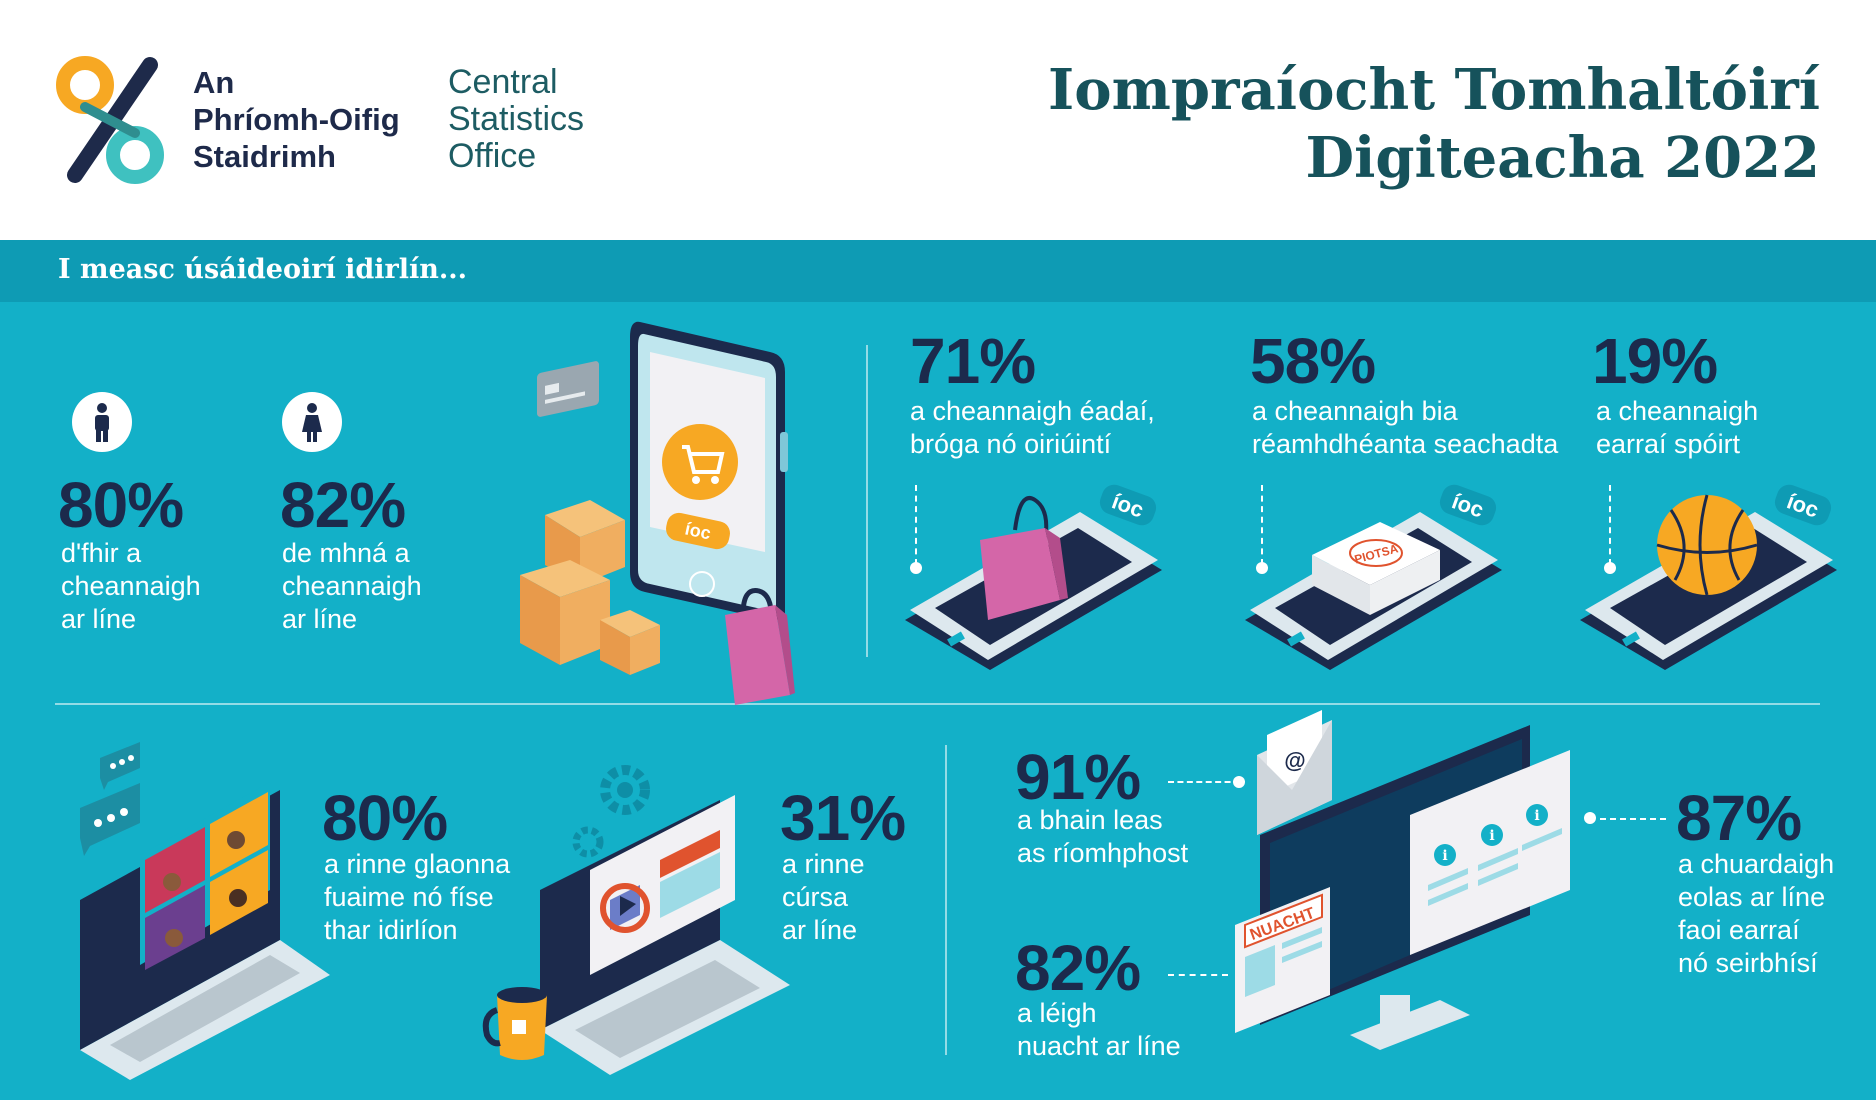 The width and height of the screenshot is (1876, 1100). I want to click on coffee-mug-icon, so click(514, 1023).